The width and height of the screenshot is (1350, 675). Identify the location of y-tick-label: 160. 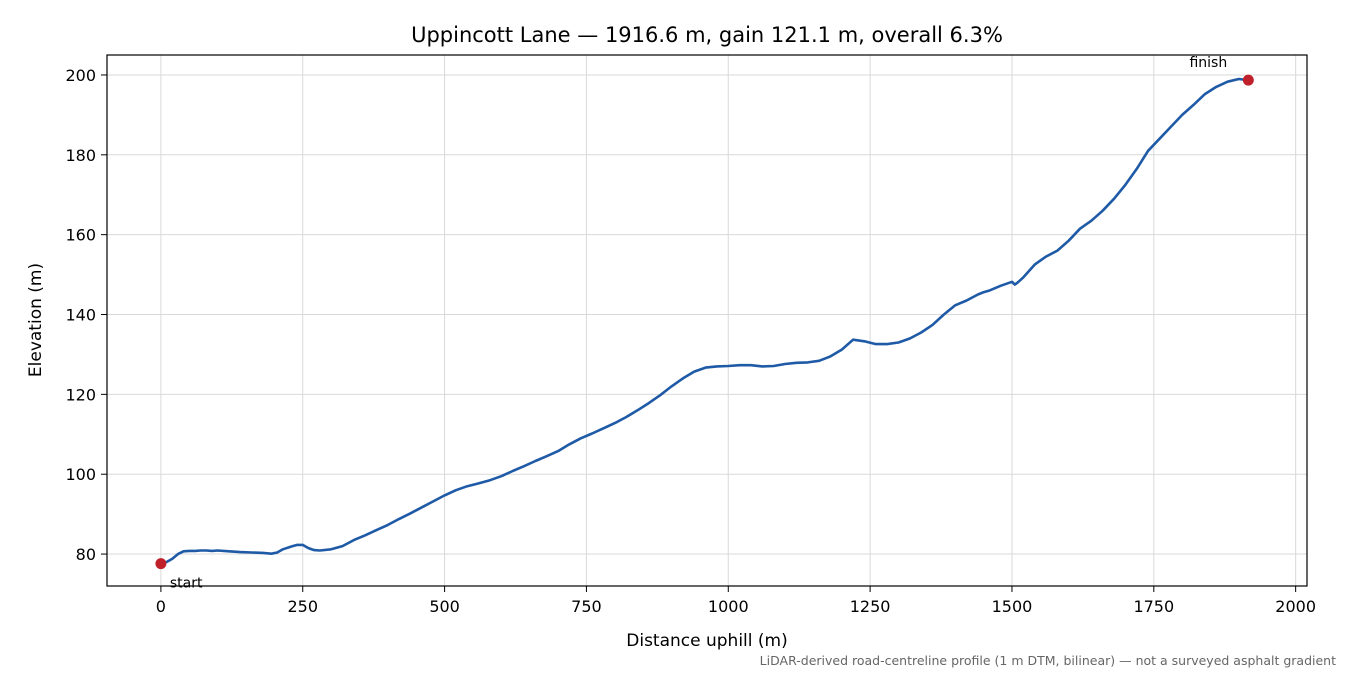
(80, 235).